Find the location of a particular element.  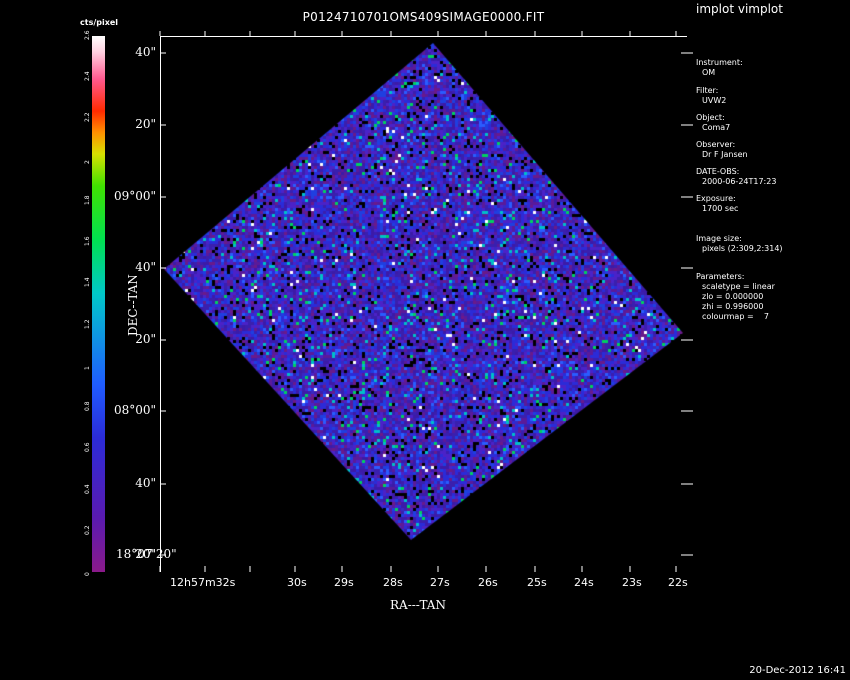

x-tick-label: 30s is located at coordinates (297, 582).